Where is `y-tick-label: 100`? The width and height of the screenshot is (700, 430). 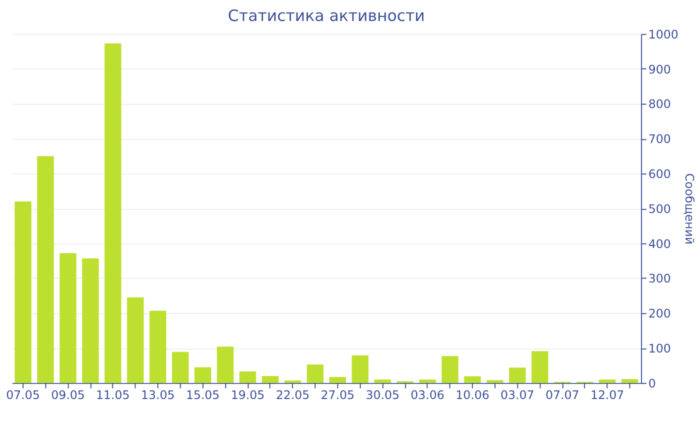
y-tick-label: 100 is located at coordinates (659, 348).